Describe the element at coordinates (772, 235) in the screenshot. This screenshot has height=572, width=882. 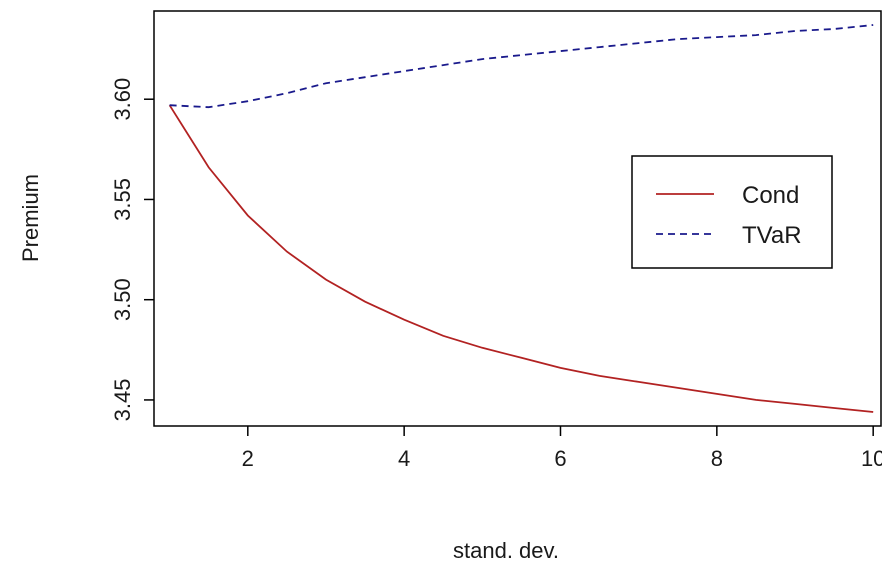
I see `legend-label-tvar: TVaR` at that location.